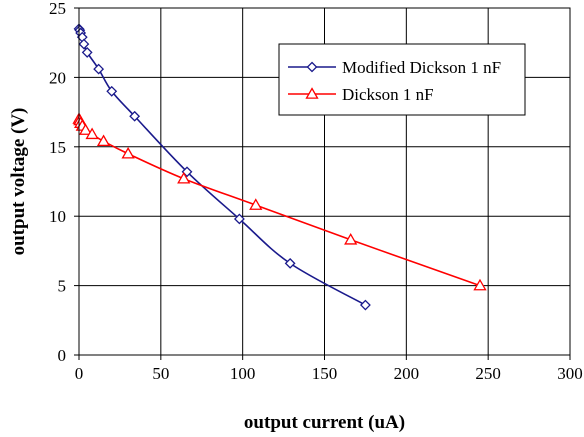 The height and width of the screenshot is (437, 584). What do you see at coordinates (407, 373) in the screenshot?
I see `x-tick-label: 200` at bounding box center [407, 373].